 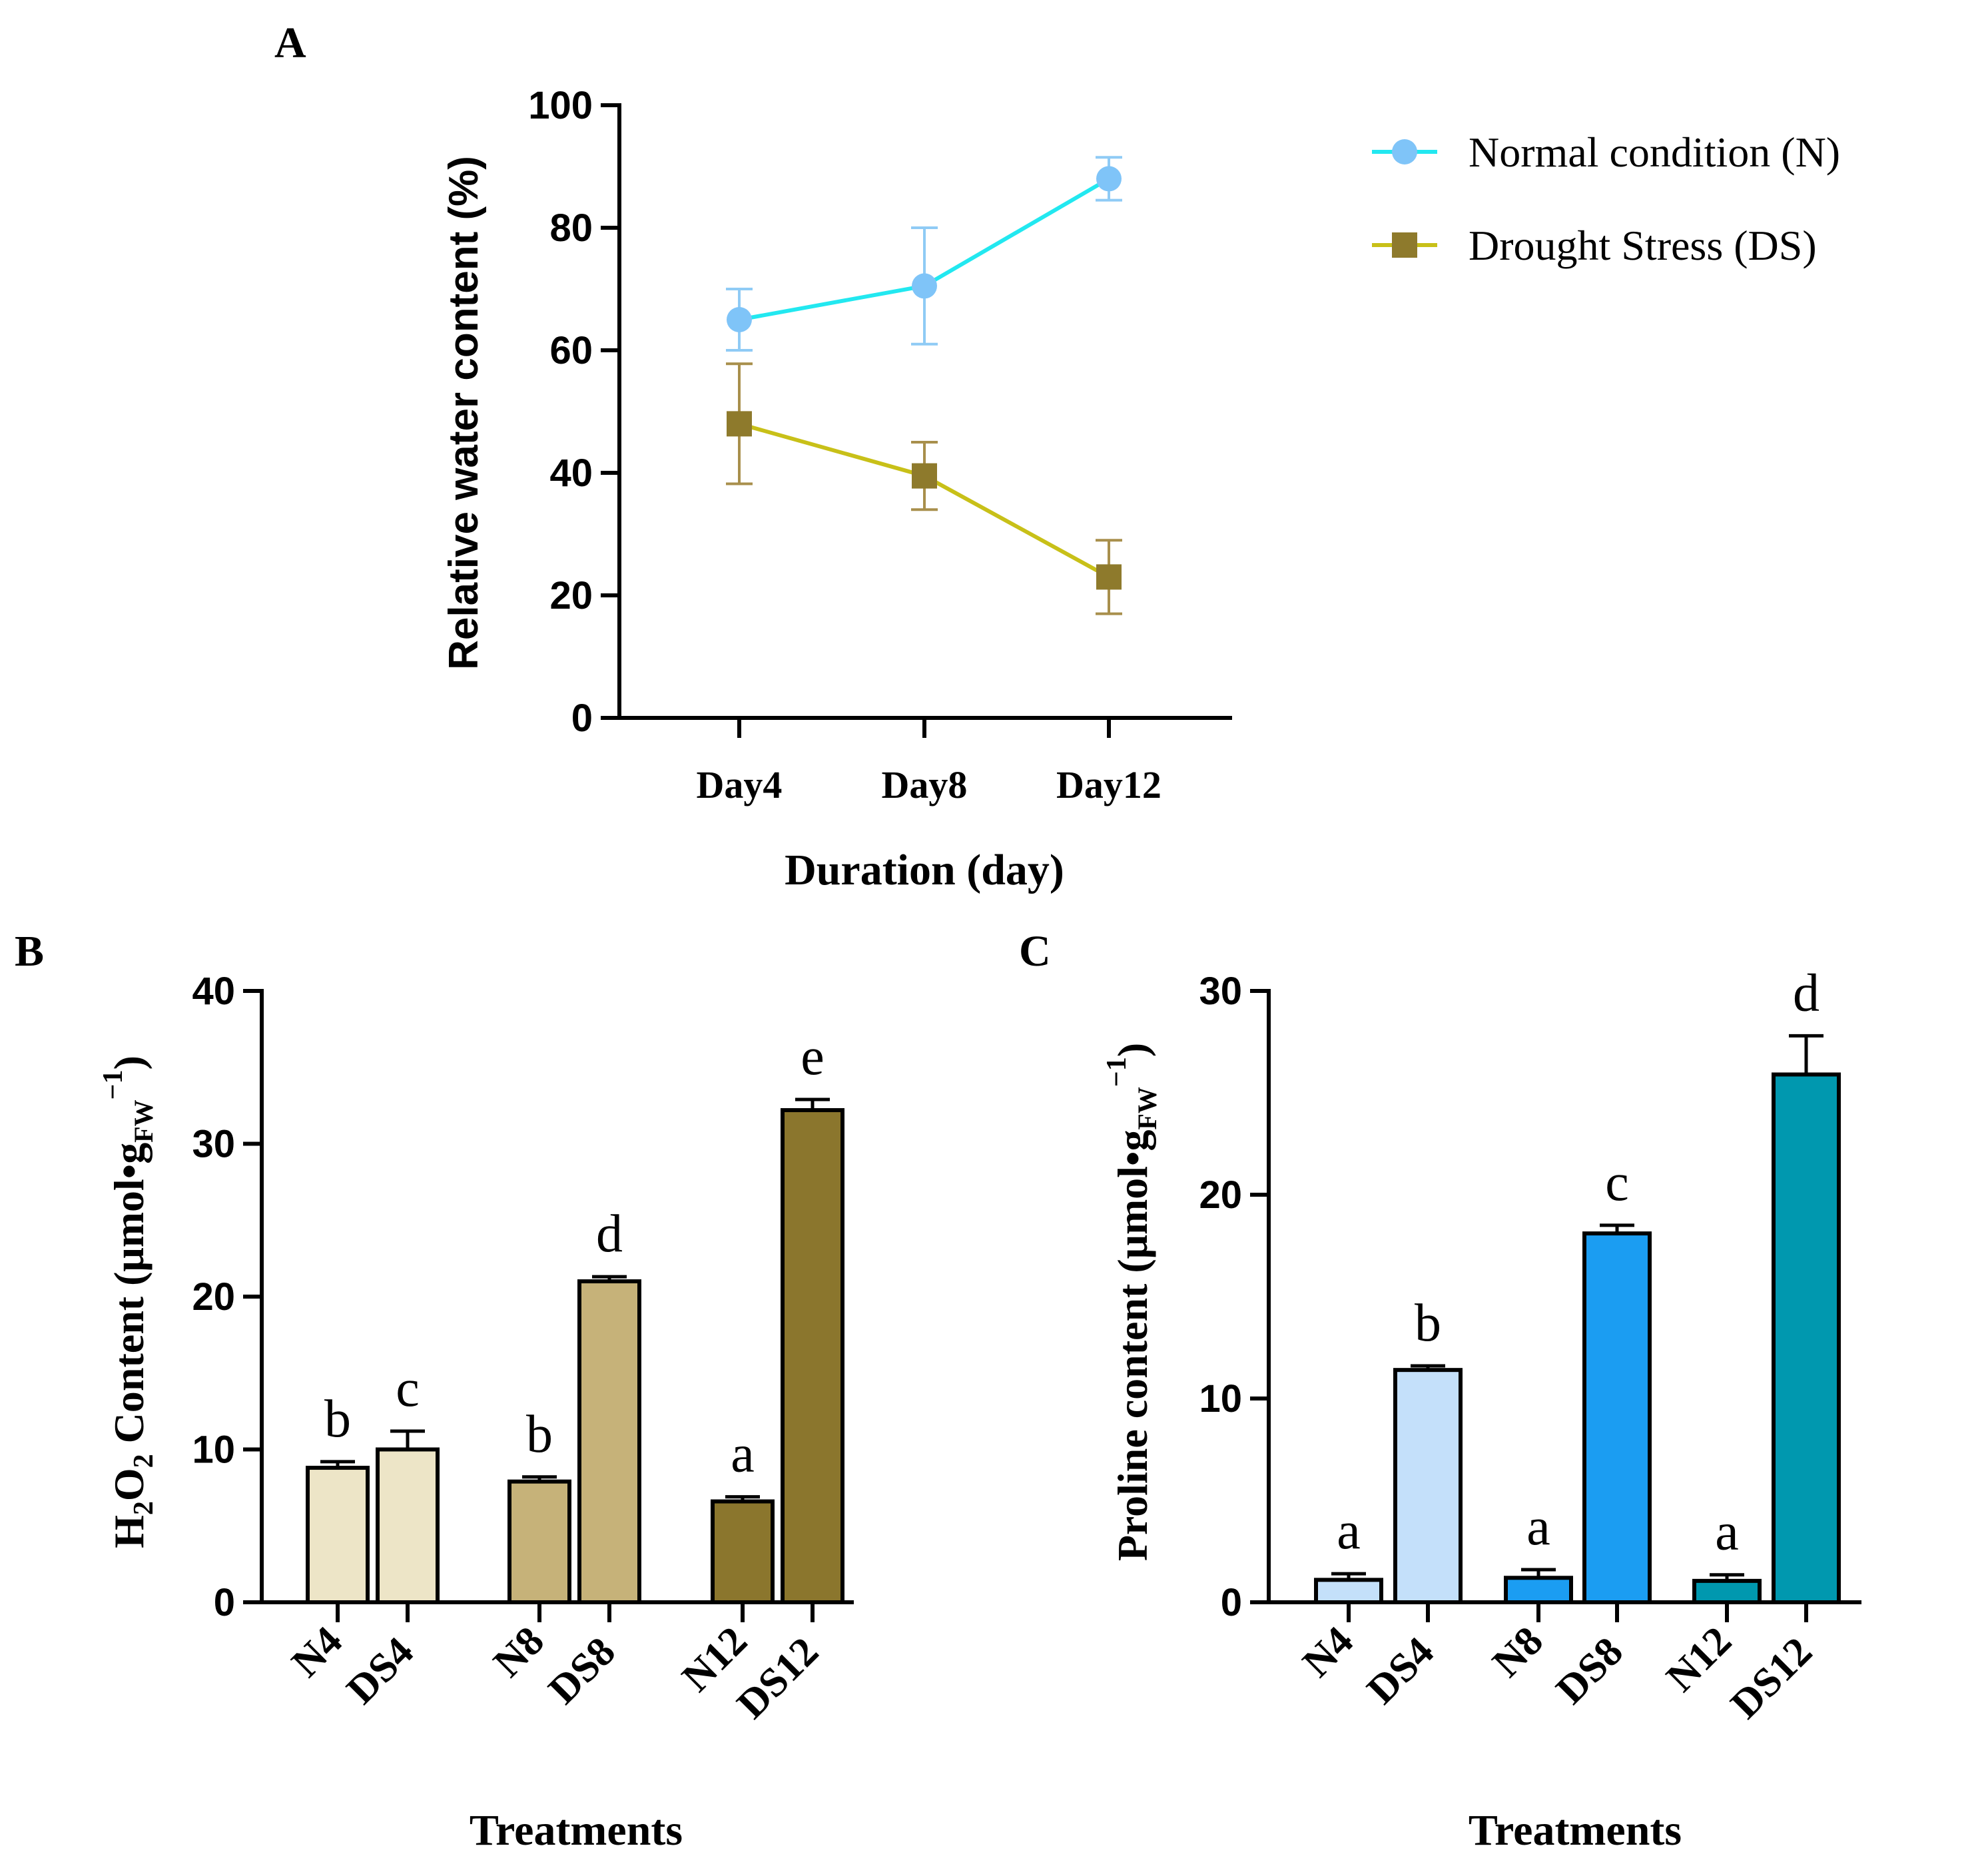 I want to click on panel-a-x-tick-label: Day4, so click(x=740, y=784).